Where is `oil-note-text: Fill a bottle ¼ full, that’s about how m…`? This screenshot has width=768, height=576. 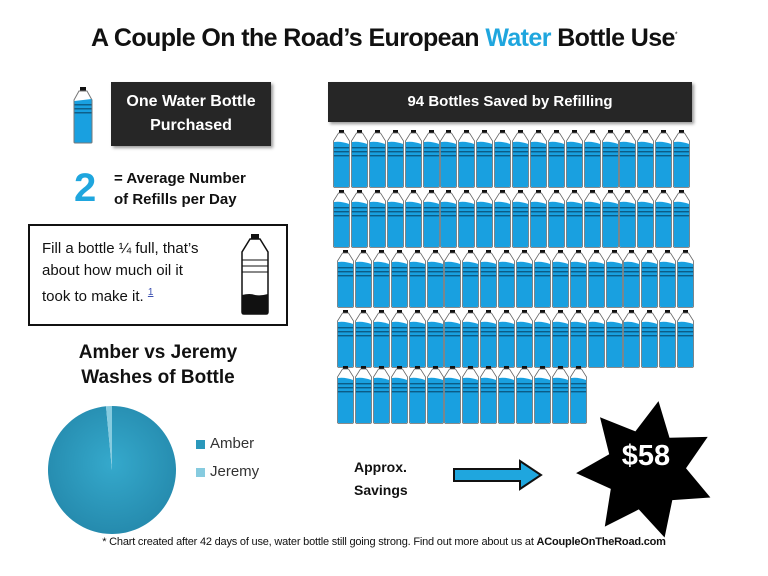
oil-note-text: Fill a bottle ¼ full, that’s about how m… is located at coordinates (137, 273).